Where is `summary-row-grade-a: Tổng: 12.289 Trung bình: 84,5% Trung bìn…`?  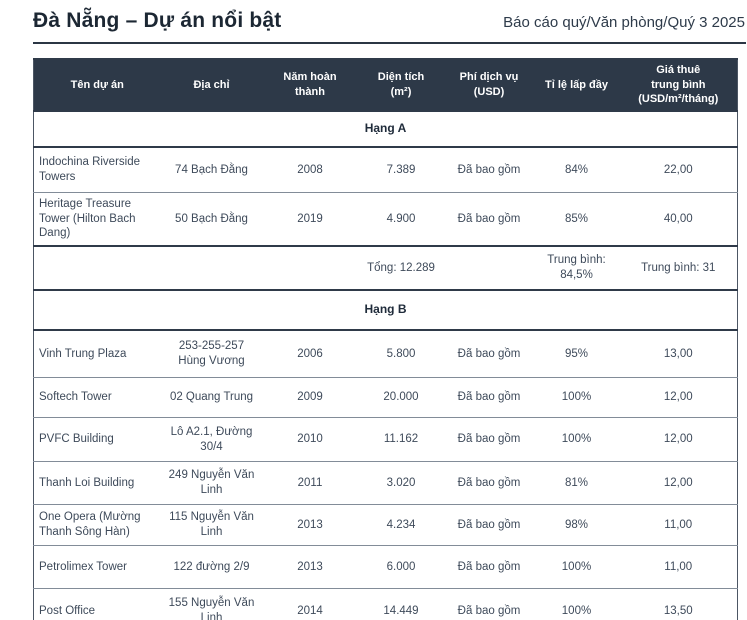 summary-row-grade-a: Tổng: 12.289 Trung bình: 84,5% Trung bìn… is located at coordinates (385, 268).